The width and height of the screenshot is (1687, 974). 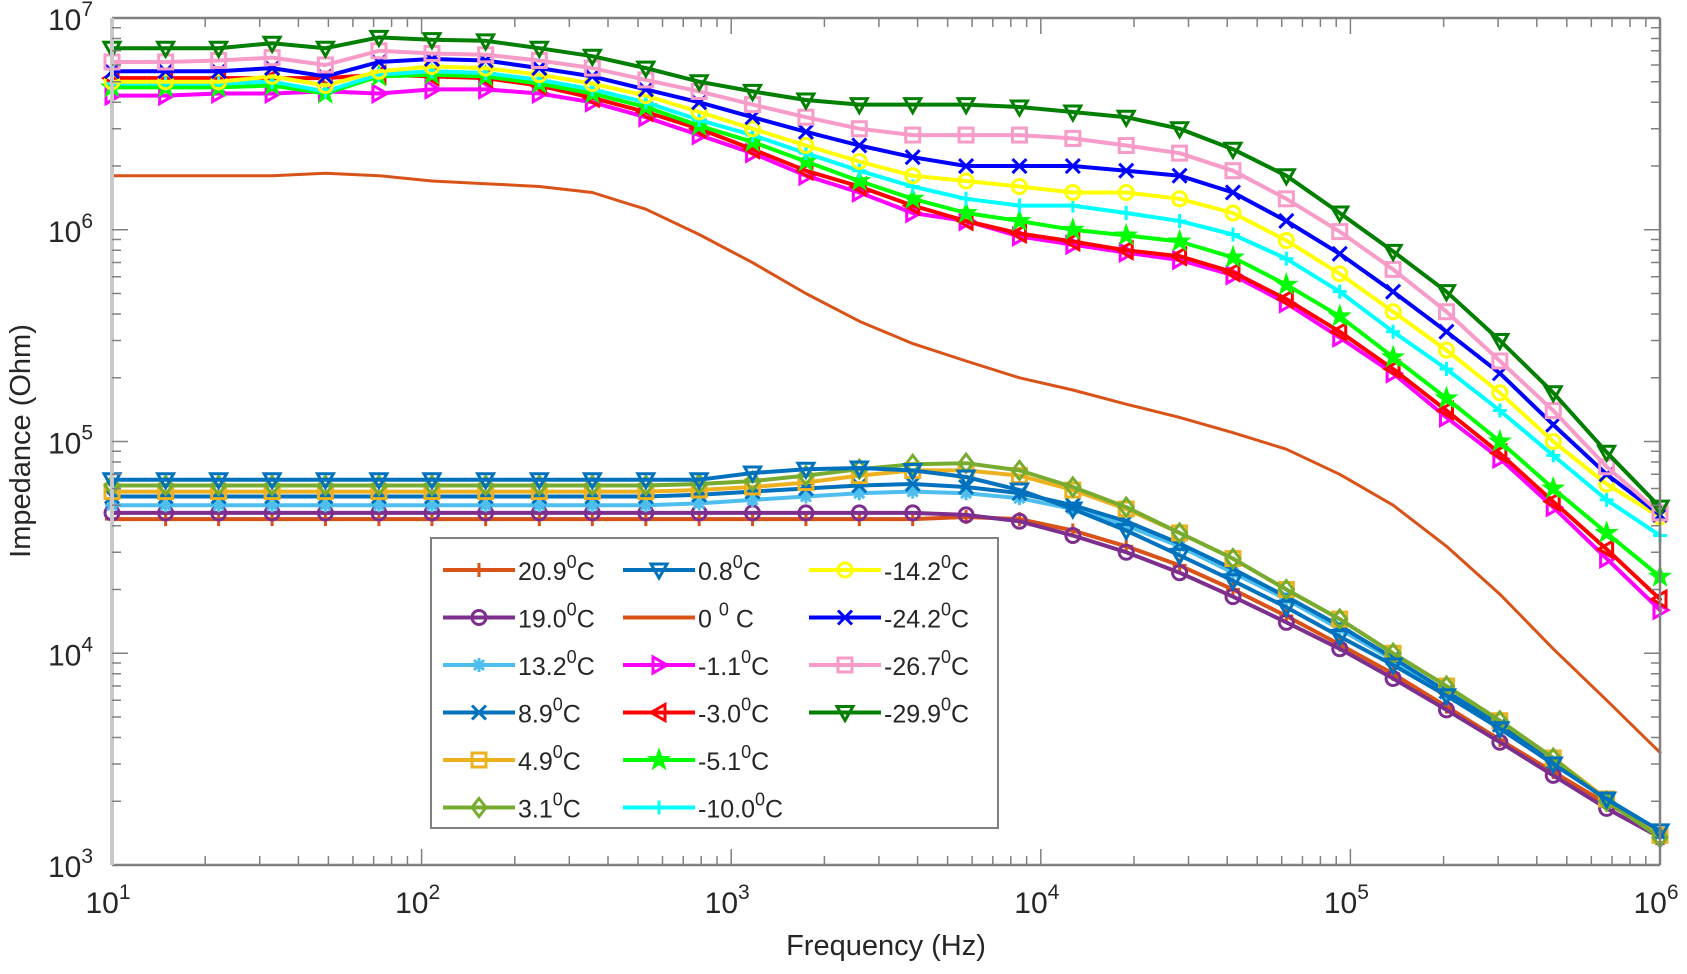 I want to click on legend-entry: -1.10C, so click(x=696, y=664).